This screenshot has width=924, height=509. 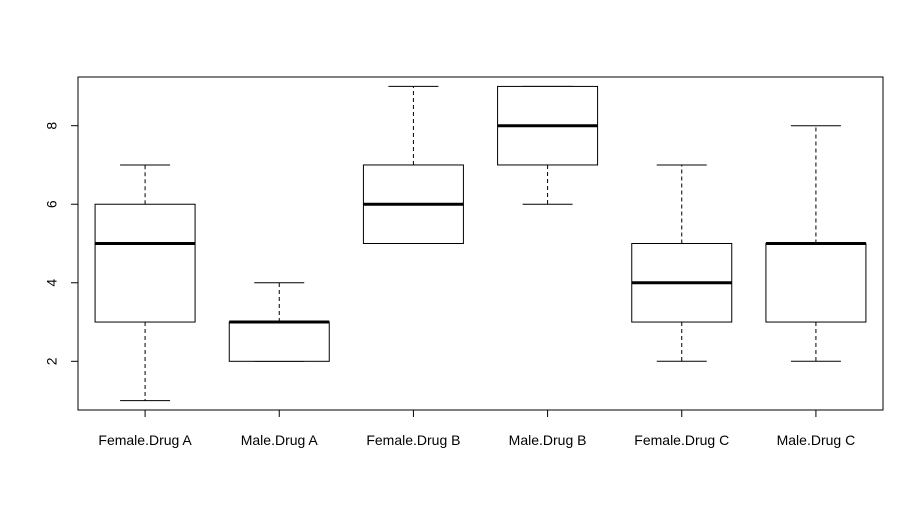 I want to click on box-Male.Drug B, so click(x=548, y=145).